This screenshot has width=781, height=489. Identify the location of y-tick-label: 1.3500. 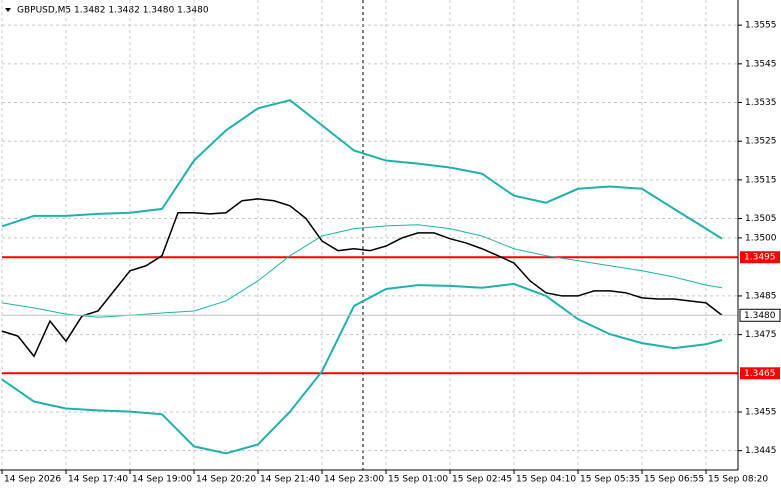
(761, 238).